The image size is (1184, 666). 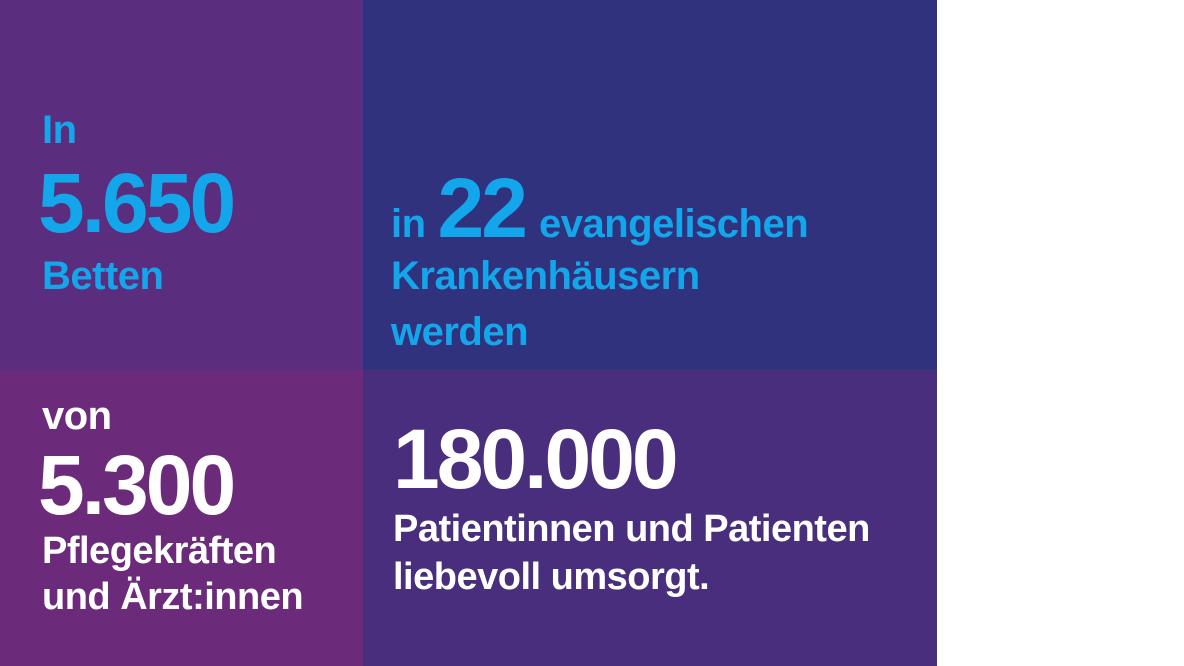 I want to click on hospitals-word: evangelischen, so click(x=673, y=224).